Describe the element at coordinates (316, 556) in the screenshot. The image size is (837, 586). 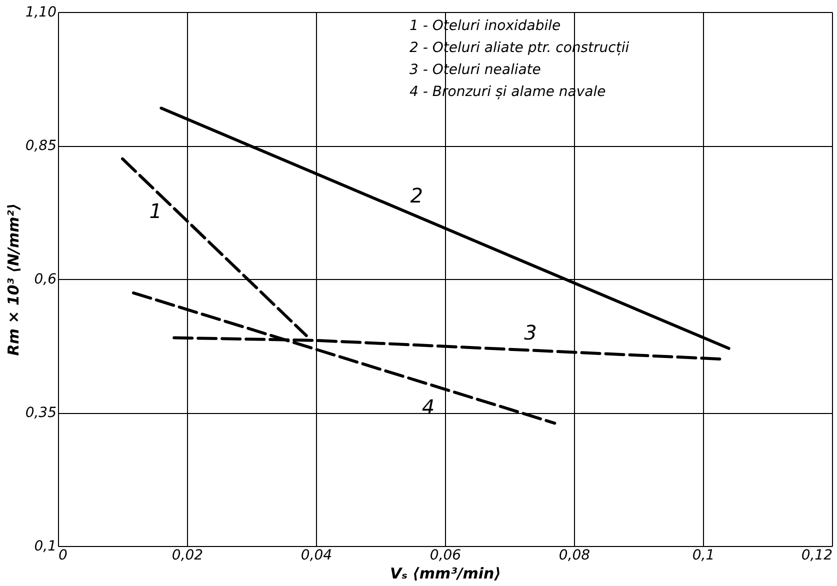
I see `x-tick-label: 0,04` at that location.